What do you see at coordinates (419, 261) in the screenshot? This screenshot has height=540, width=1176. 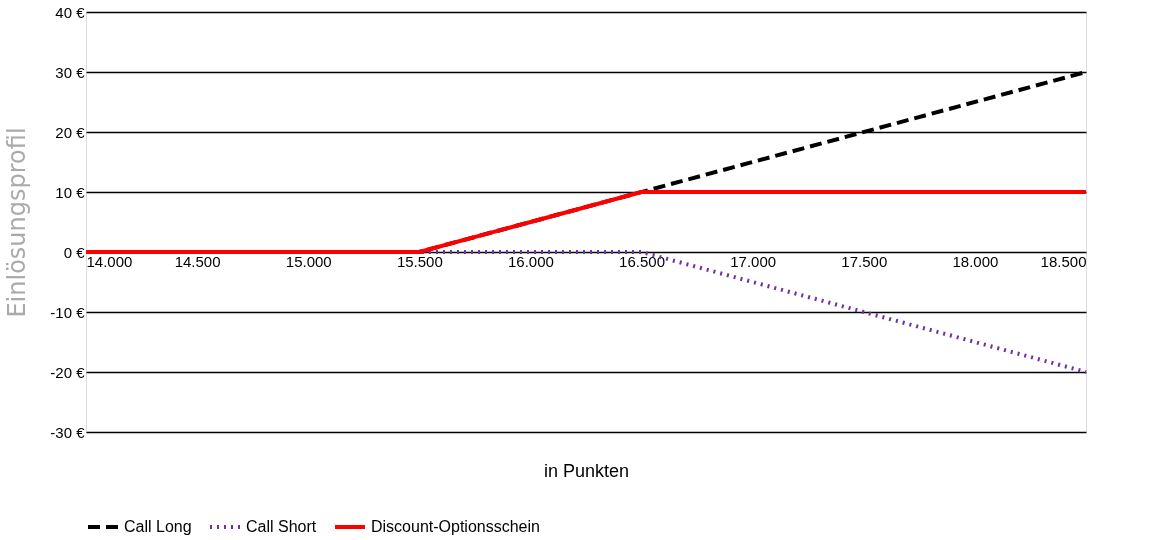 I see `x-tick-label: 15.500` at bounding box center [419, 261].